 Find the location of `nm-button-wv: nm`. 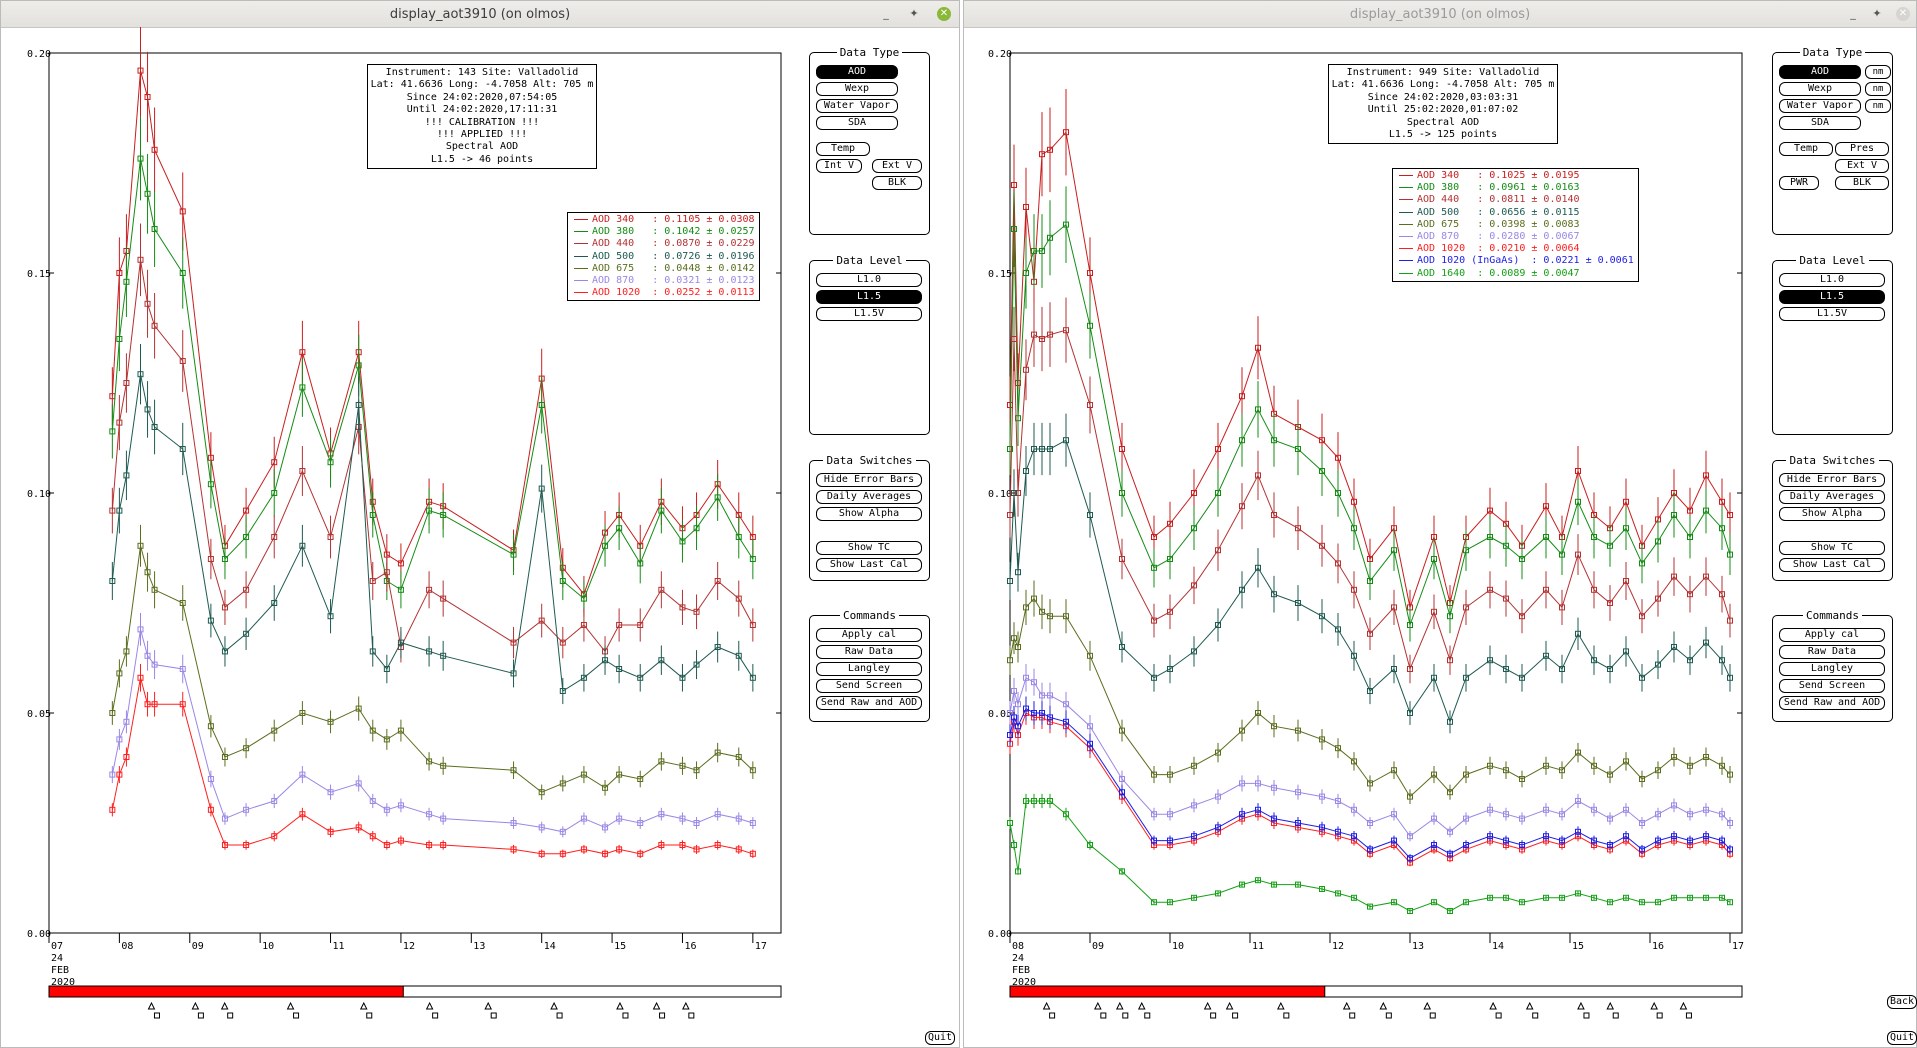

nm-button-wv: nm is located at coordinates (1878, 106).